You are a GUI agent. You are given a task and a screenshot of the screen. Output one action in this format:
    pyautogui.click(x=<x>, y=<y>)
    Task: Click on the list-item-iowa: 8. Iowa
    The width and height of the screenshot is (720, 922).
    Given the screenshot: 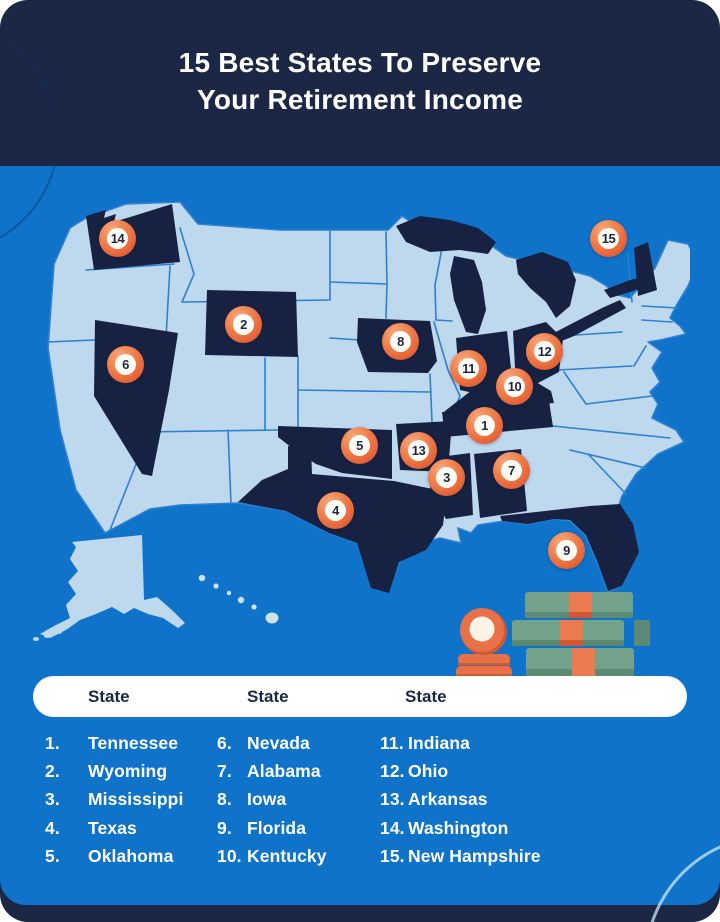 What is the action you would take?
    pyautogui.click(x=272, y=800)
    